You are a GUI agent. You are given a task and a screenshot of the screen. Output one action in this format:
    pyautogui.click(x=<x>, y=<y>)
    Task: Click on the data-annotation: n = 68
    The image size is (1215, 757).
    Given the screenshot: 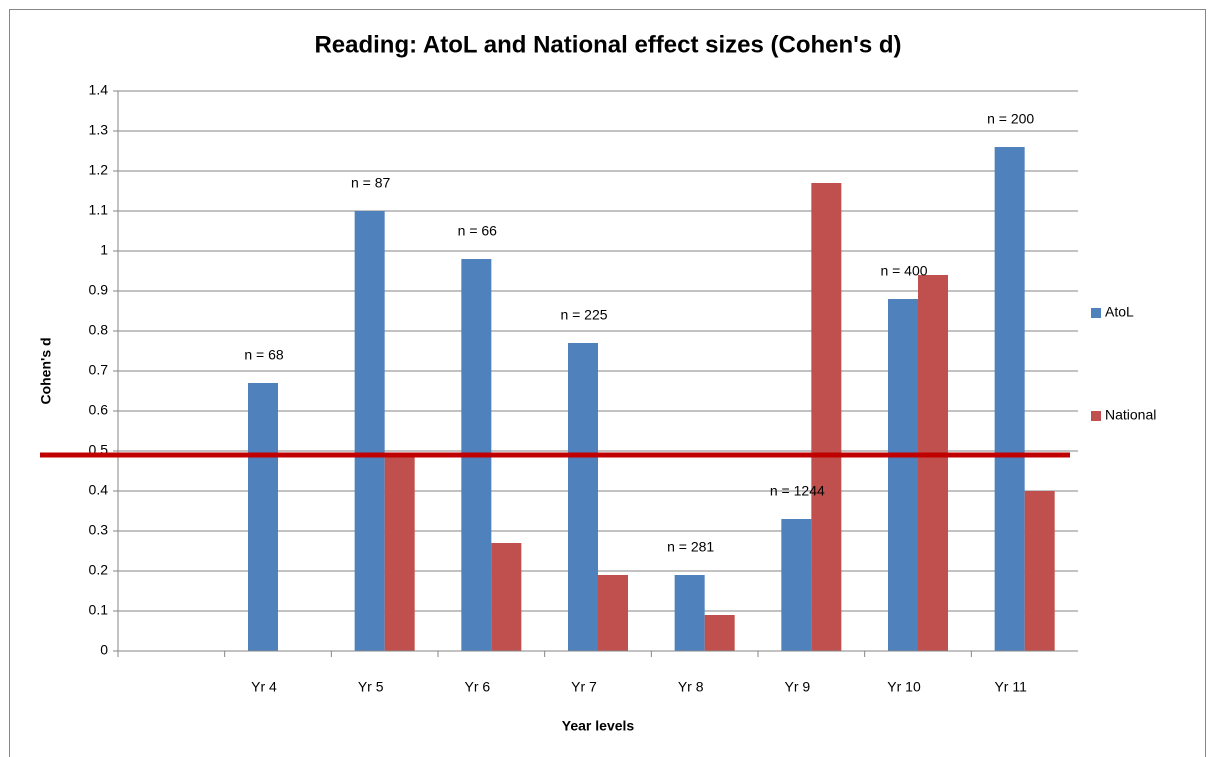 What is the action you would take?
    pyautogui.click(x=264, y=355)
    